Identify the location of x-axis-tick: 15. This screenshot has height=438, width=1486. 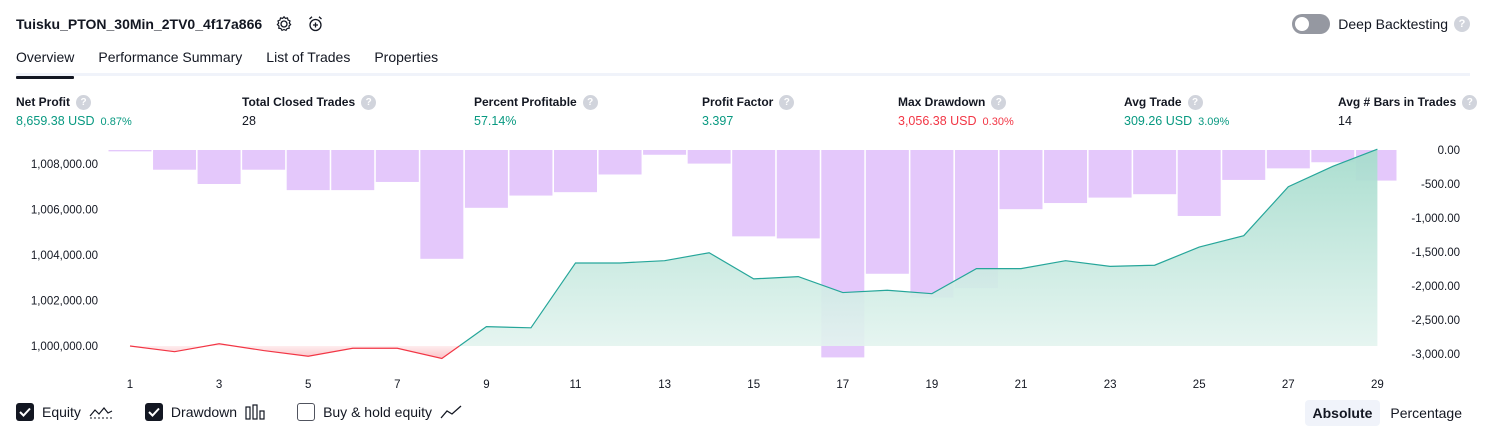
(753, 385).